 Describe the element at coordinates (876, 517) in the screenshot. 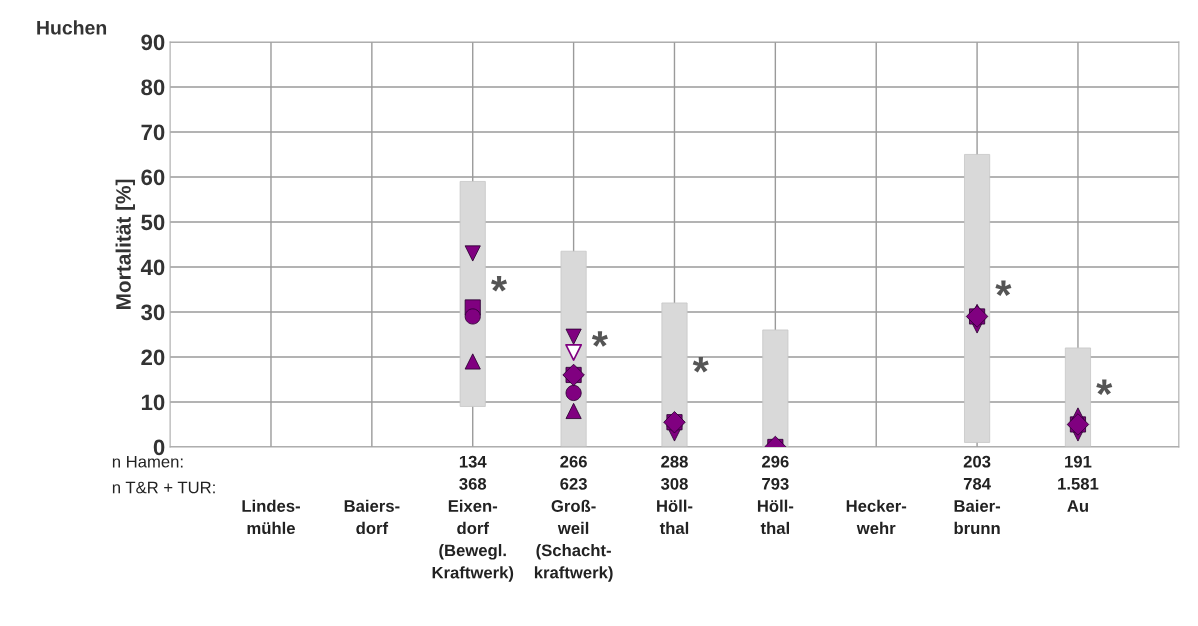

I see `x-tick-label: Hecker- wehr` at that location.